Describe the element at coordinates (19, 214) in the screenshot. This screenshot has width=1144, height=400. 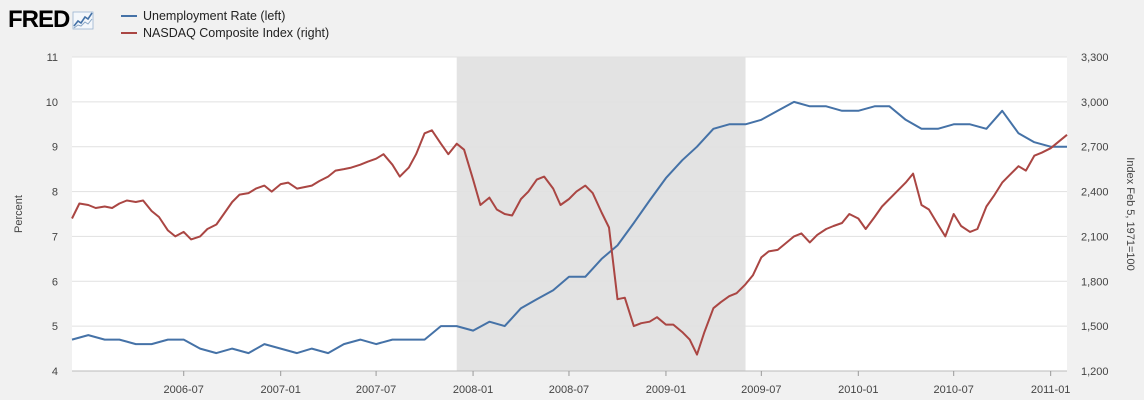
I see `y-axis-left-title: Percent` at that location.